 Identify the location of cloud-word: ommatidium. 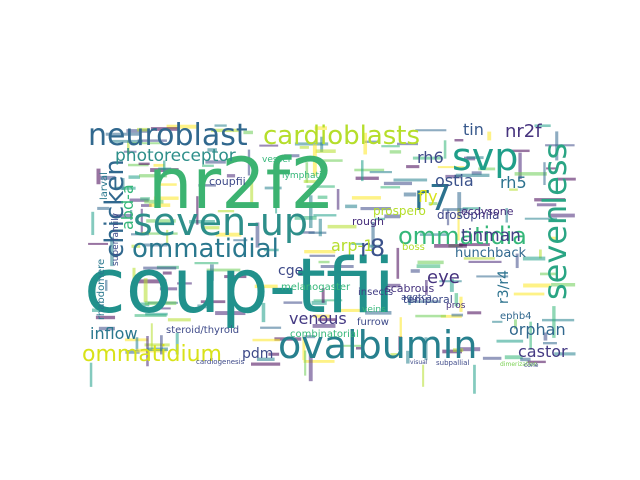
(152, 354).